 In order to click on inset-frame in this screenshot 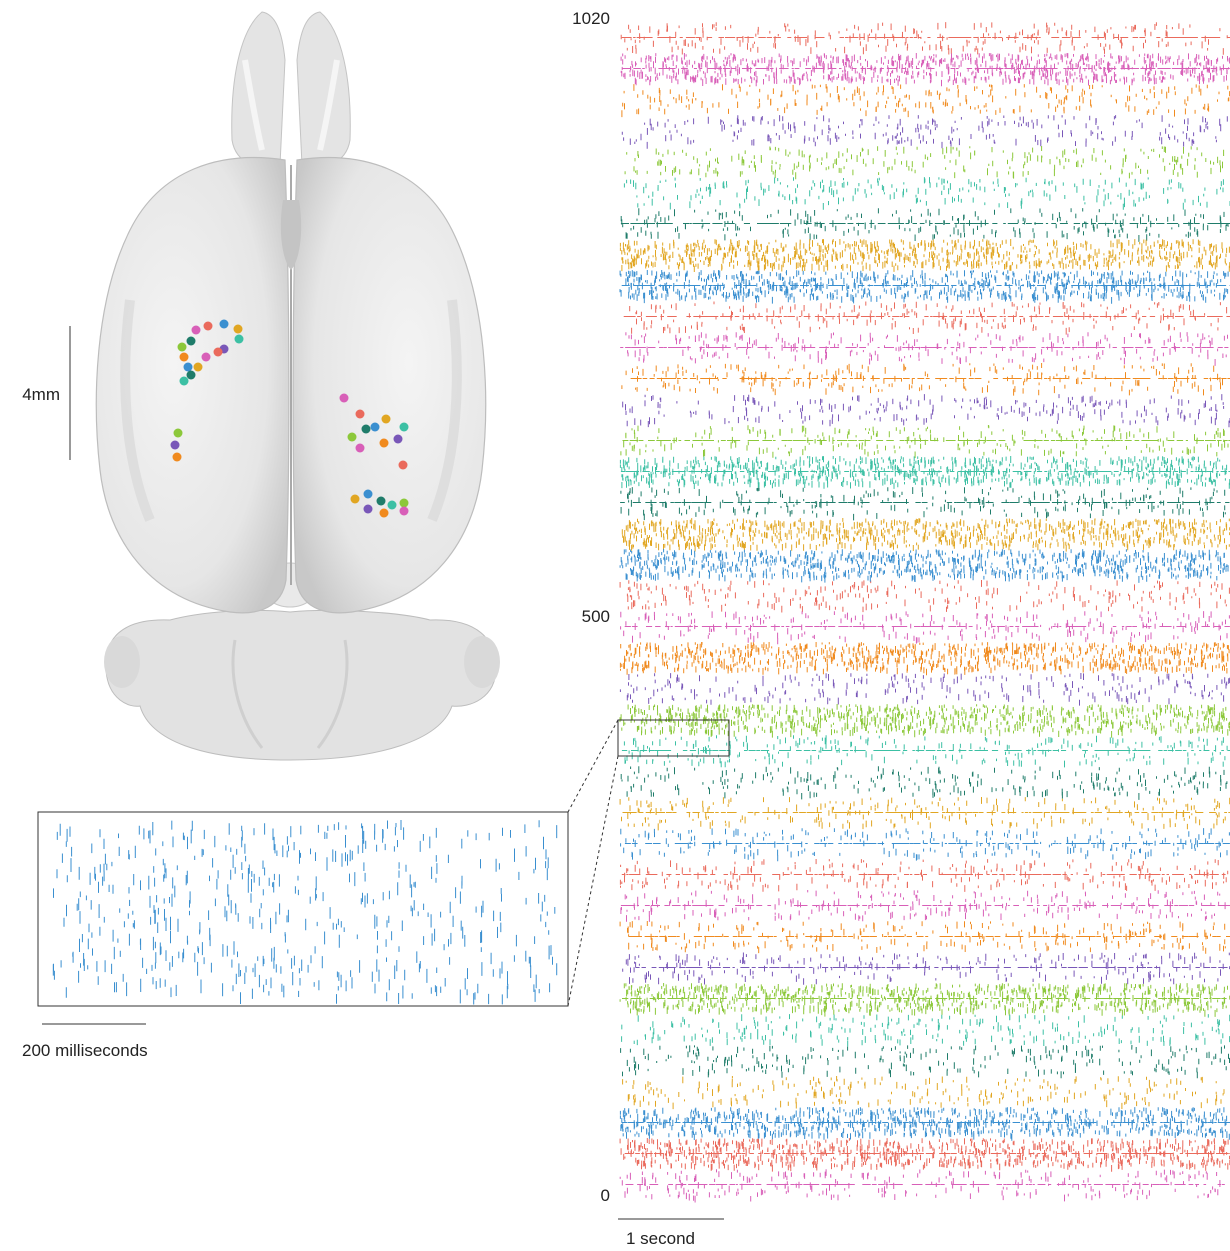, I will do `click(303, 909)`.